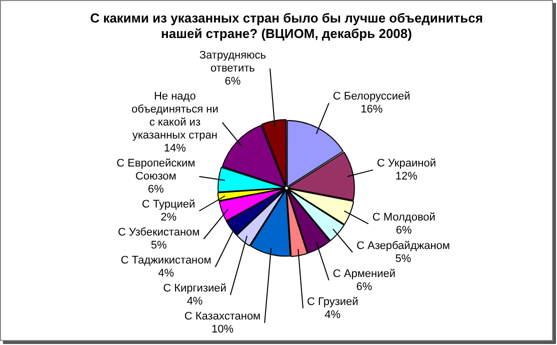 The height and width of the screenshot is (345, 557). I want to click on slice-label: С Узбекистаном, so click(159, 232).